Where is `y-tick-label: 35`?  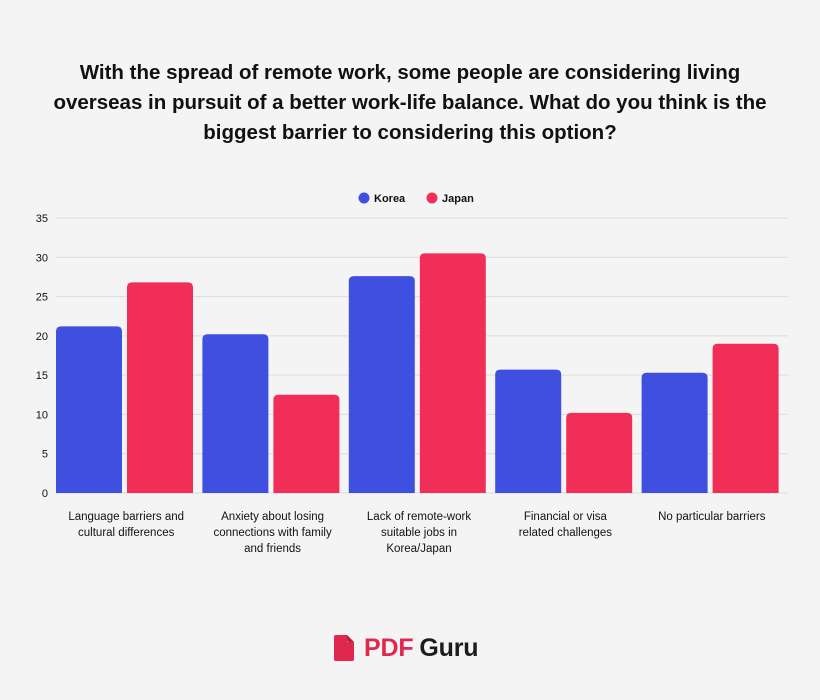
y-tick-label: 35 is located at coordinates (42, 219).